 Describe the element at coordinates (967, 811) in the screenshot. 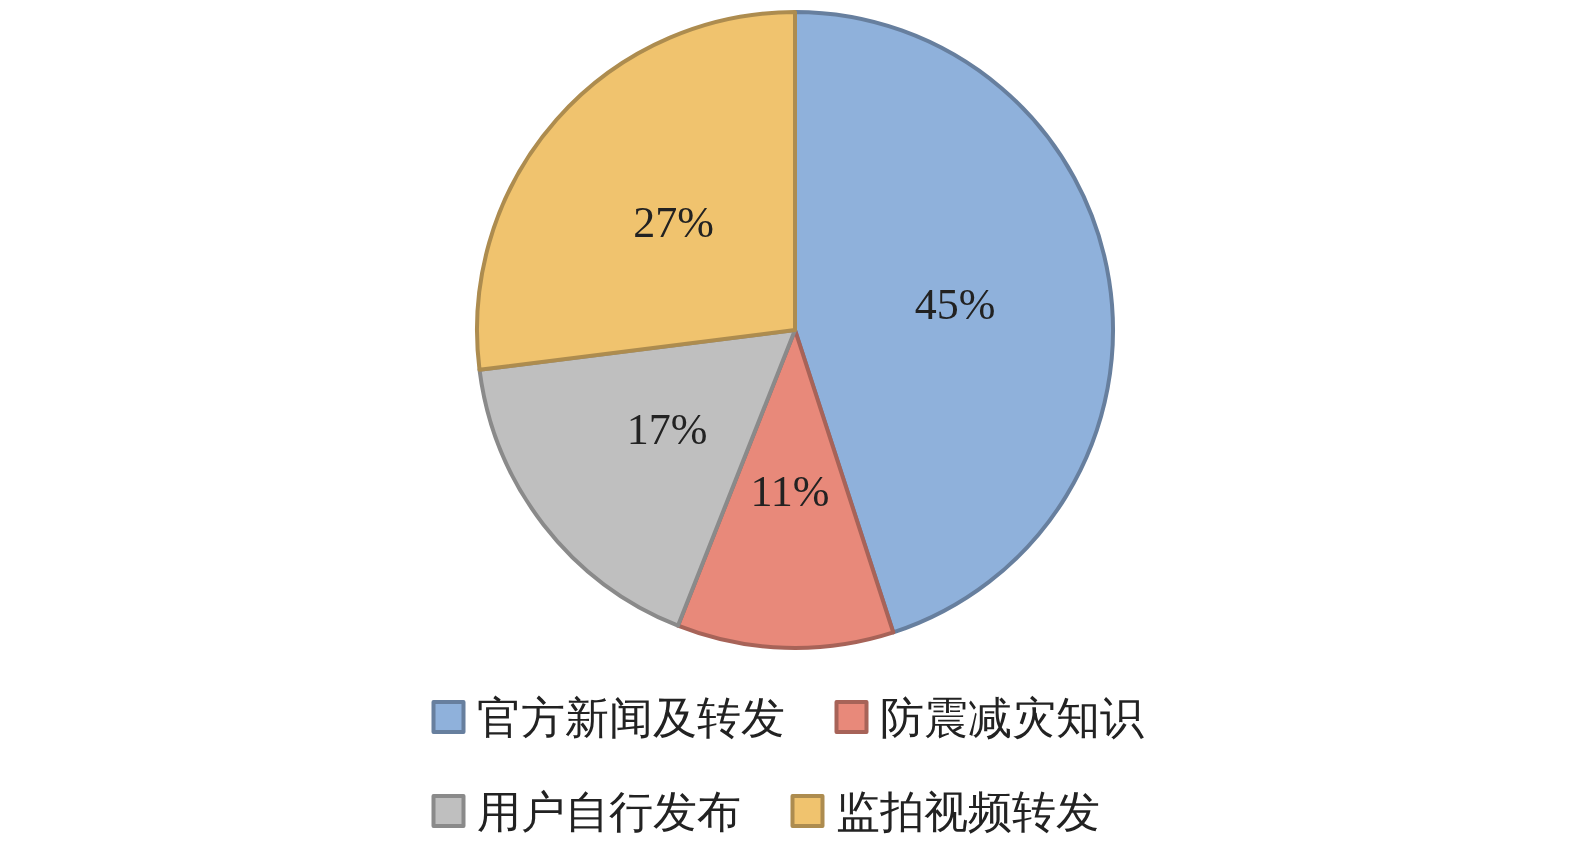

I see `legend-label: 监拍视频转发` at that location.